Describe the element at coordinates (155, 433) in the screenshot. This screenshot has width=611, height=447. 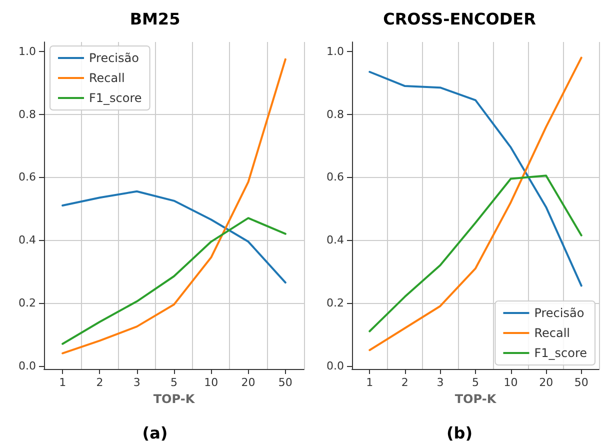
I see `text: (a)` at that location.